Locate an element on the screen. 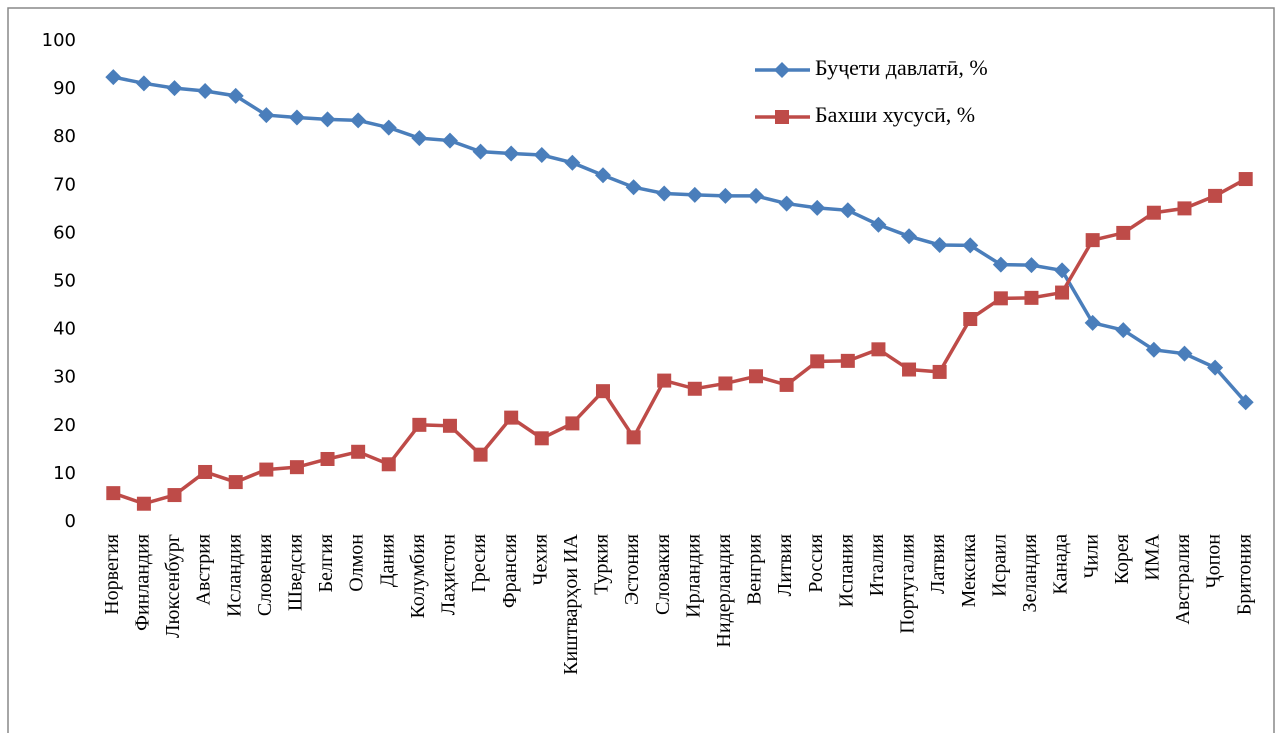 This screenshot has height=733, width=1281. y-tick-label: 40 is located at coordinates (64, 329).